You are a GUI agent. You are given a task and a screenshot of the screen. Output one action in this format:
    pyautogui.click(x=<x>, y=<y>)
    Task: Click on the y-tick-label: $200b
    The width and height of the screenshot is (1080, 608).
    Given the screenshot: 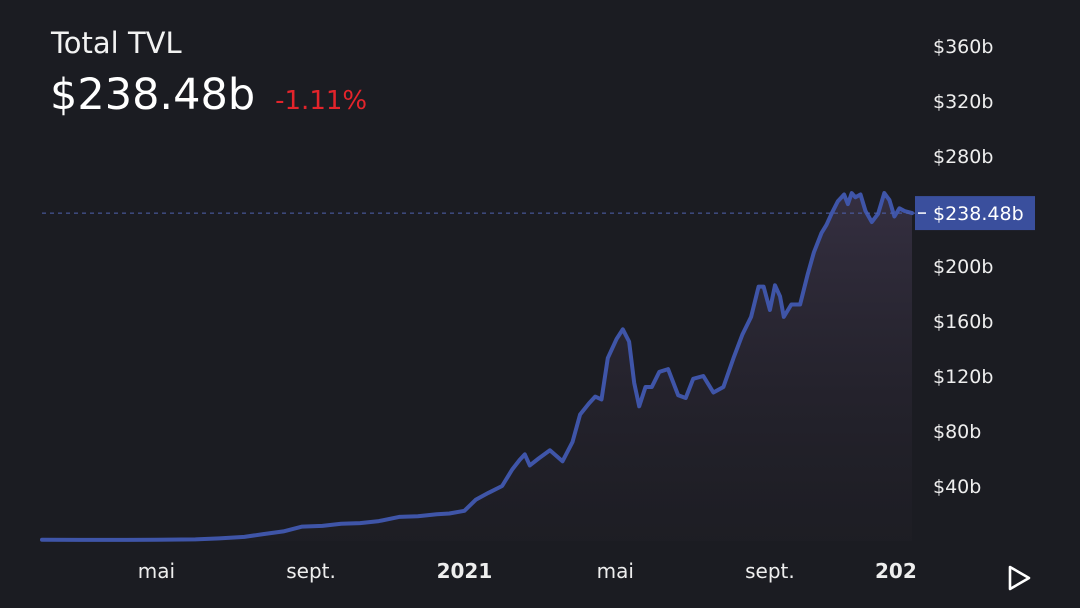 What is the action you would take?
    pyautogui.click(x=963, y=267)
    